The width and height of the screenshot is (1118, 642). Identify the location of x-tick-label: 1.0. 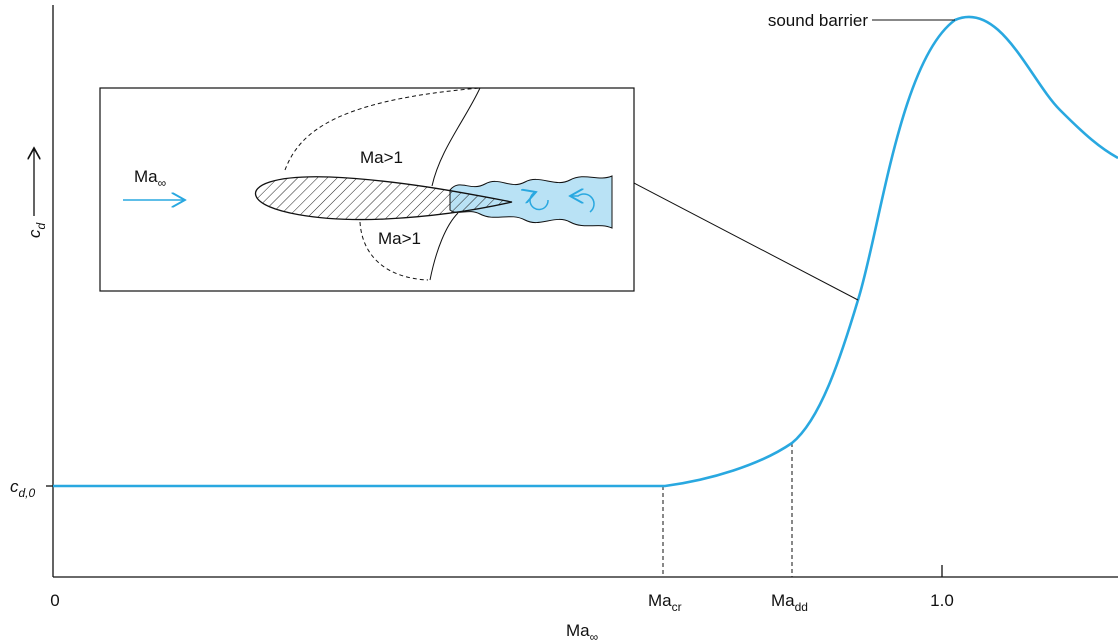
(942, 600).